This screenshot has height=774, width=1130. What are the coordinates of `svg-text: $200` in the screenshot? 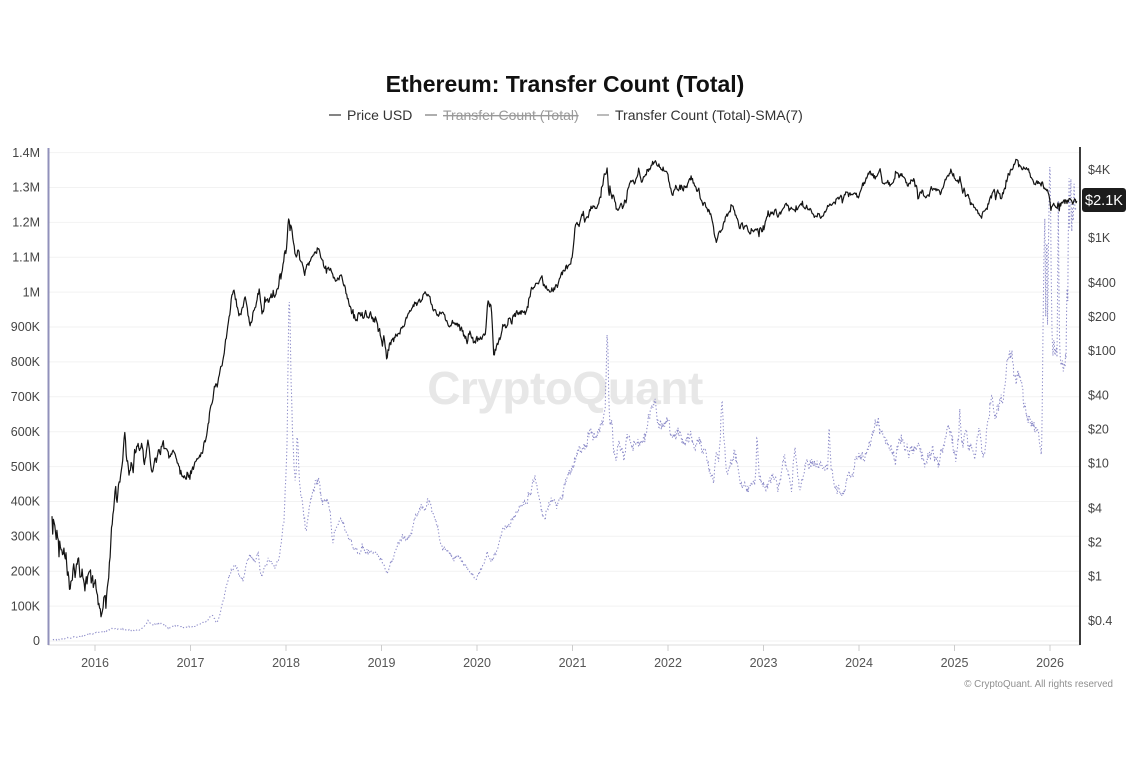 It's located at (1102, 317).